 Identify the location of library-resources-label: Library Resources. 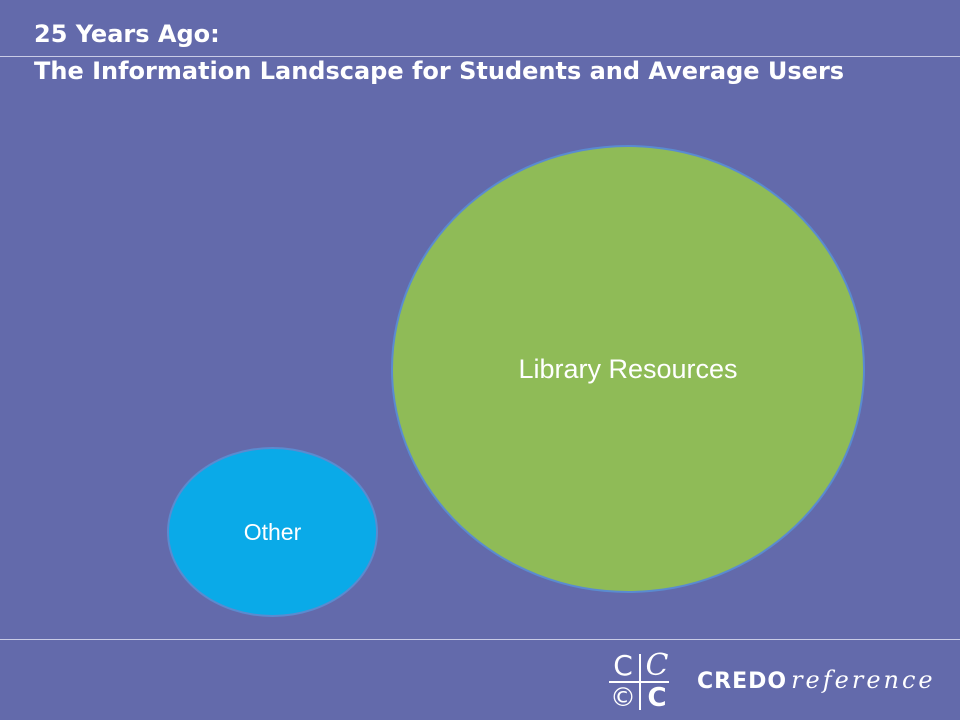
(628, 368).